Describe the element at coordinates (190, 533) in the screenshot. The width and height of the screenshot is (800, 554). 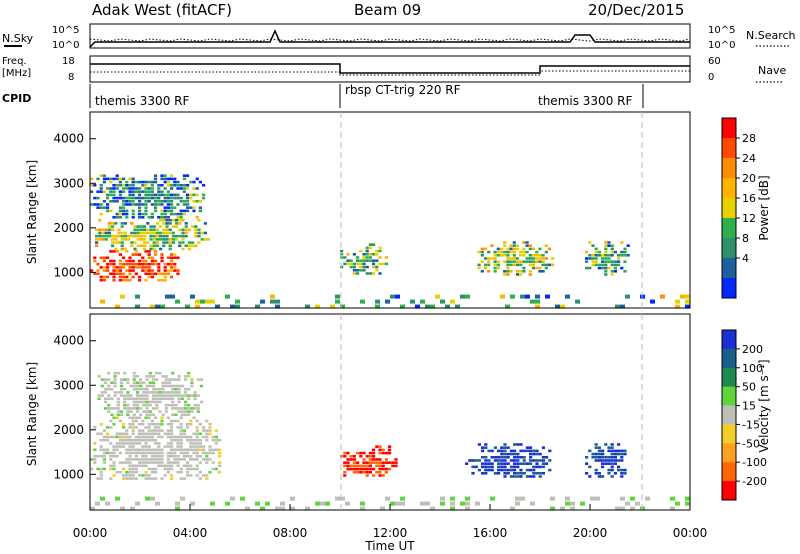
I see `x-tick-label: 04:00` at that location.